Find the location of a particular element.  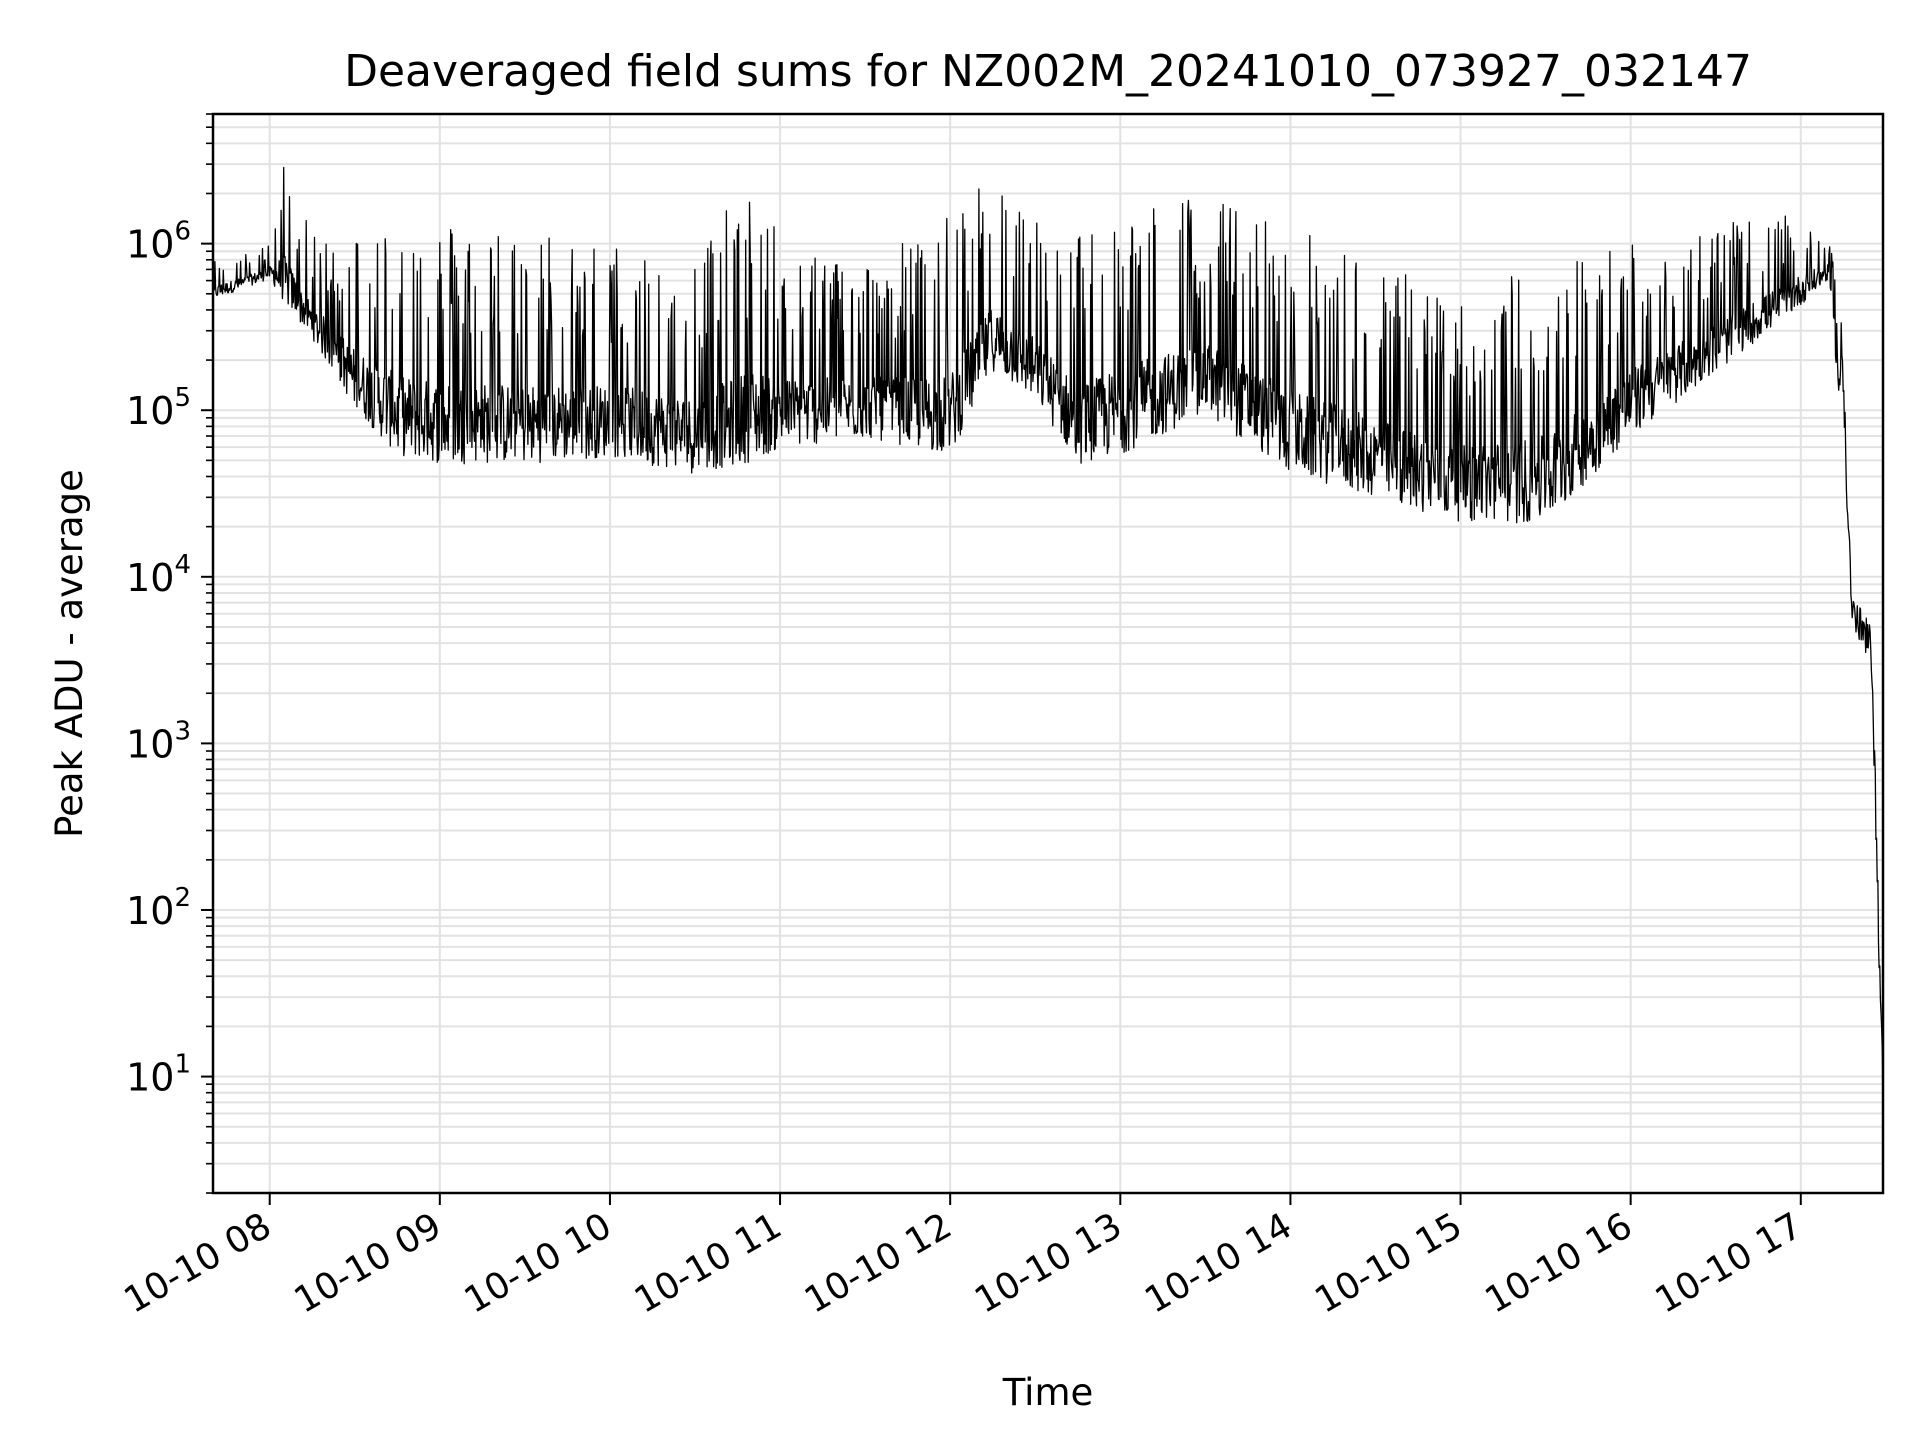

y-axis-label: Peak ADU - average is located at coordinates (69, 653).